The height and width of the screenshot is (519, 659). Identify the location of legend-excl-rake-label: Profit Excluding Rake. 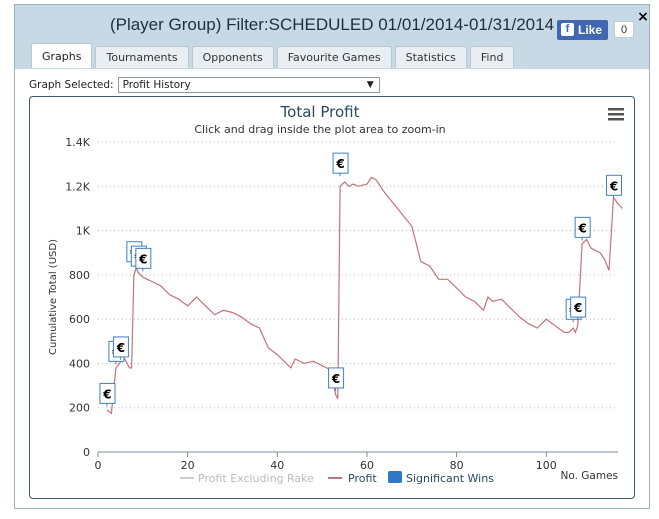
(256, 478).